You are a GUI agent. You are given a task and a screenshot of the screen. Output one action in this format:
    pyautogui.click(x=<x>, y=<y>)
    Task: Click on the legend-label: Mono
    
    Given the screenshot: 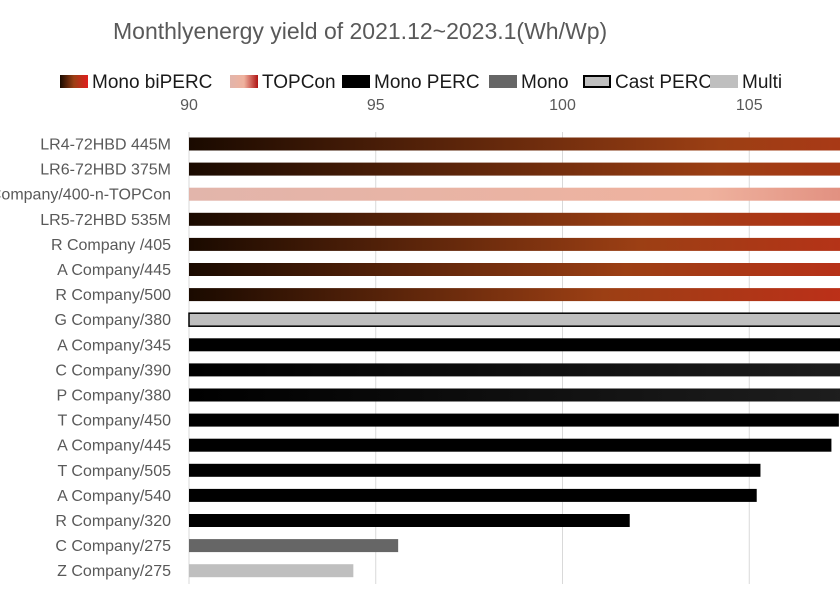 What is the action you would take?
    pyautogui.click(x=545, y=82)
    